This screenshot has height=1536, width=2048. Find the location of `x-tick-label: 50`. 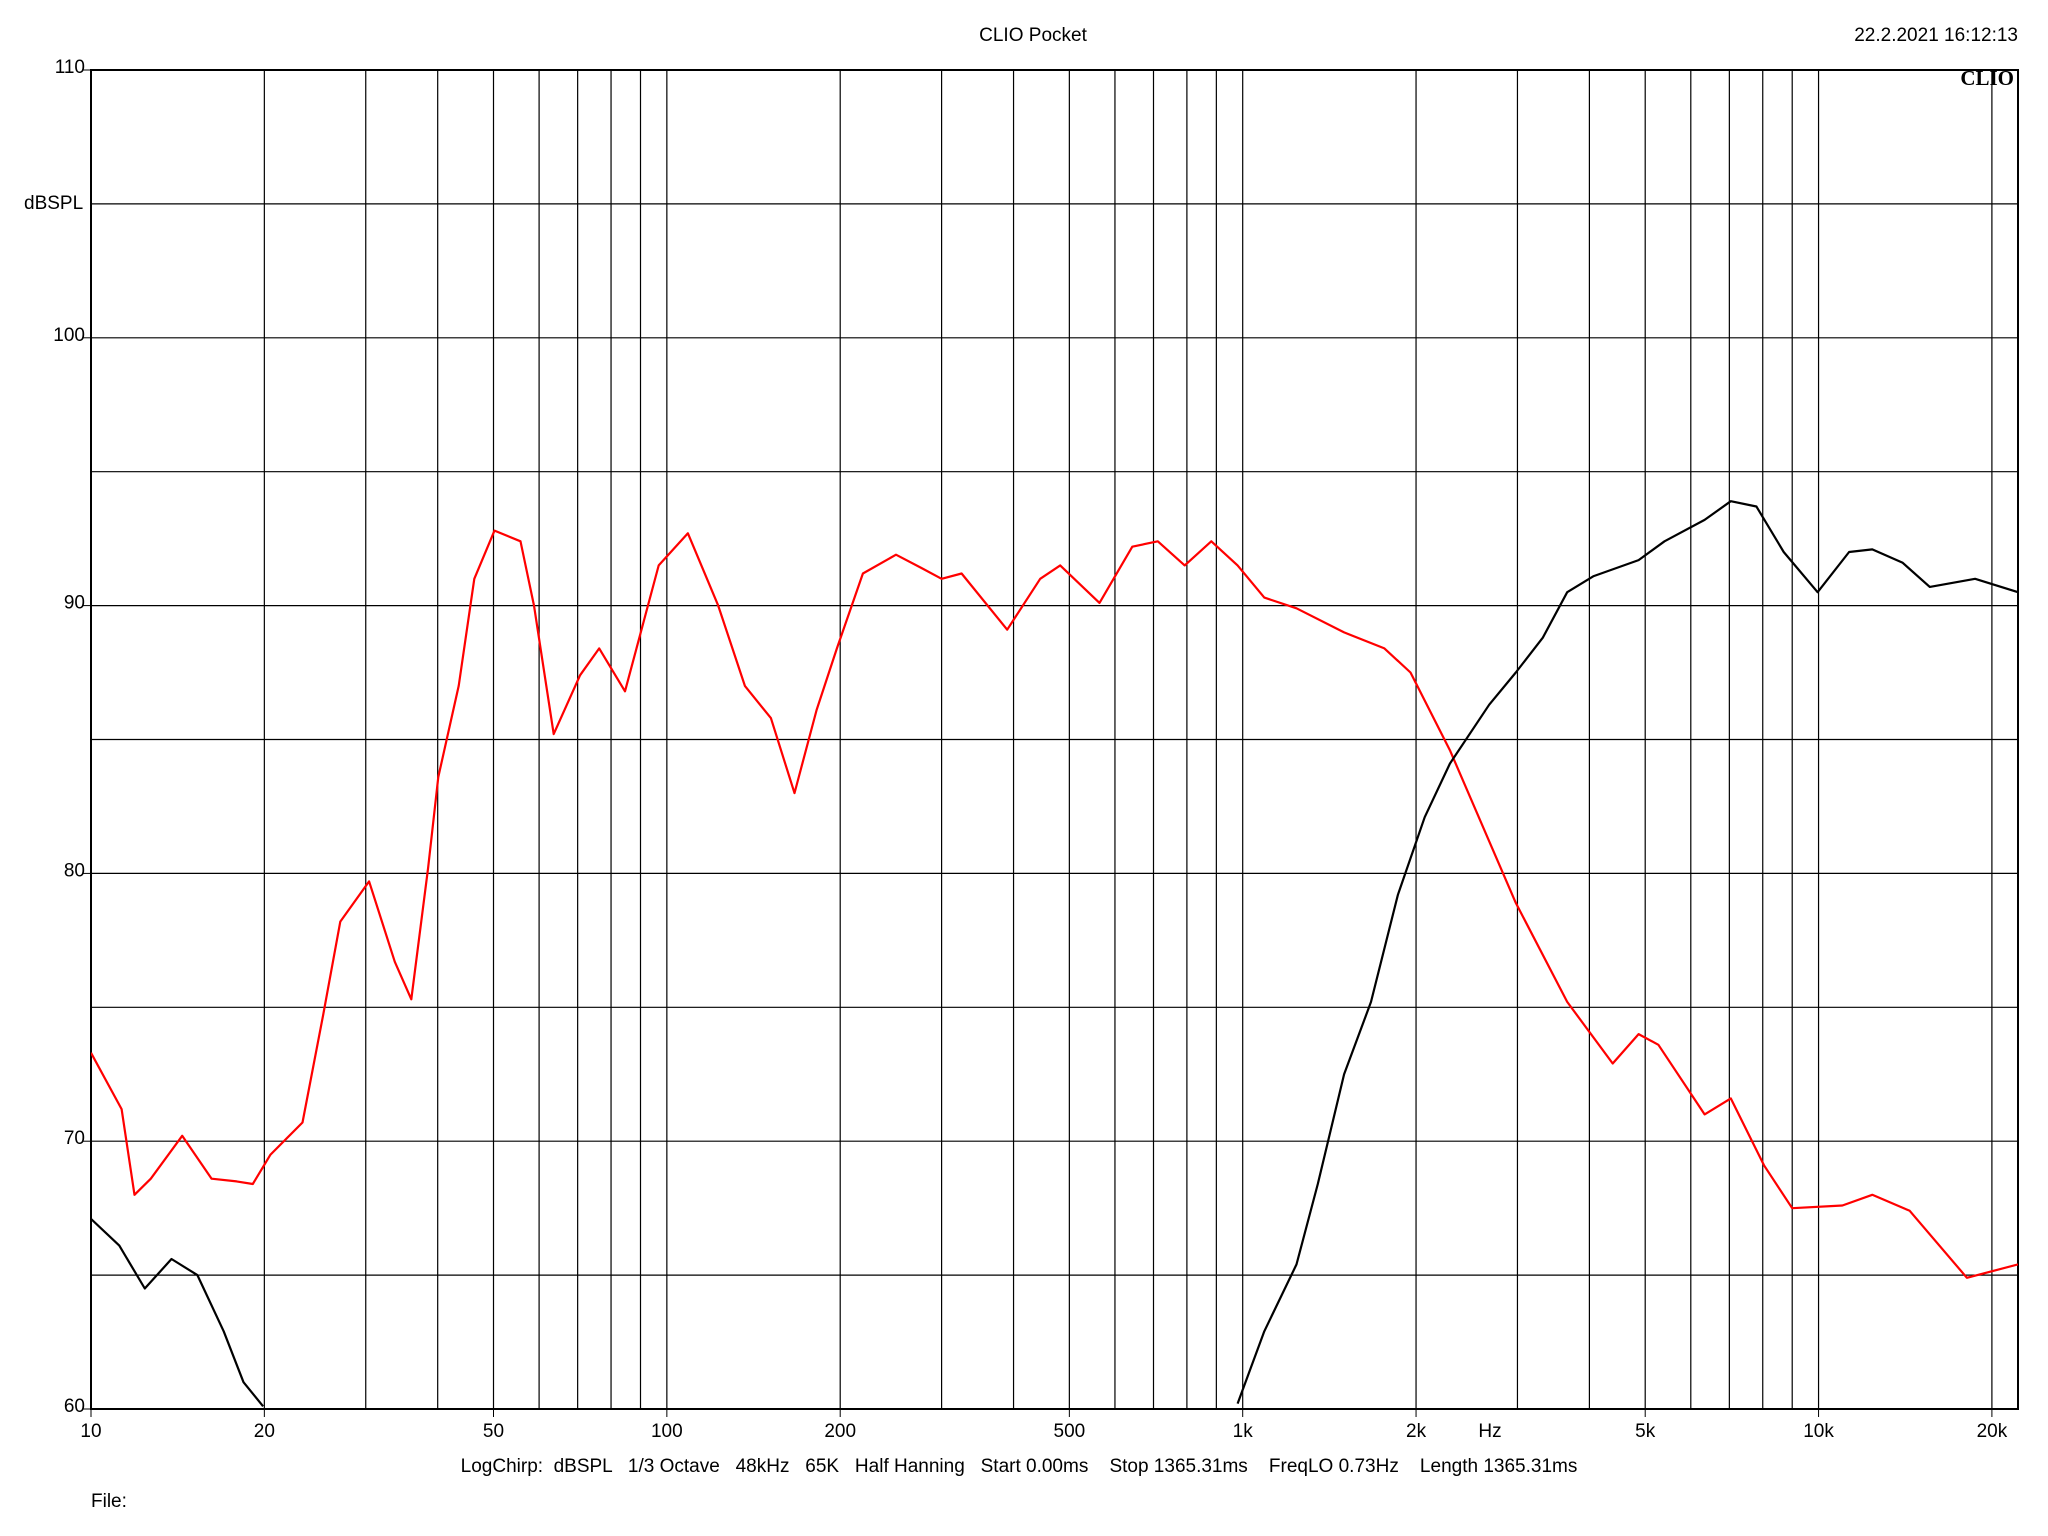

x-tick-label: 50 is located at coordinates (493, 1431).